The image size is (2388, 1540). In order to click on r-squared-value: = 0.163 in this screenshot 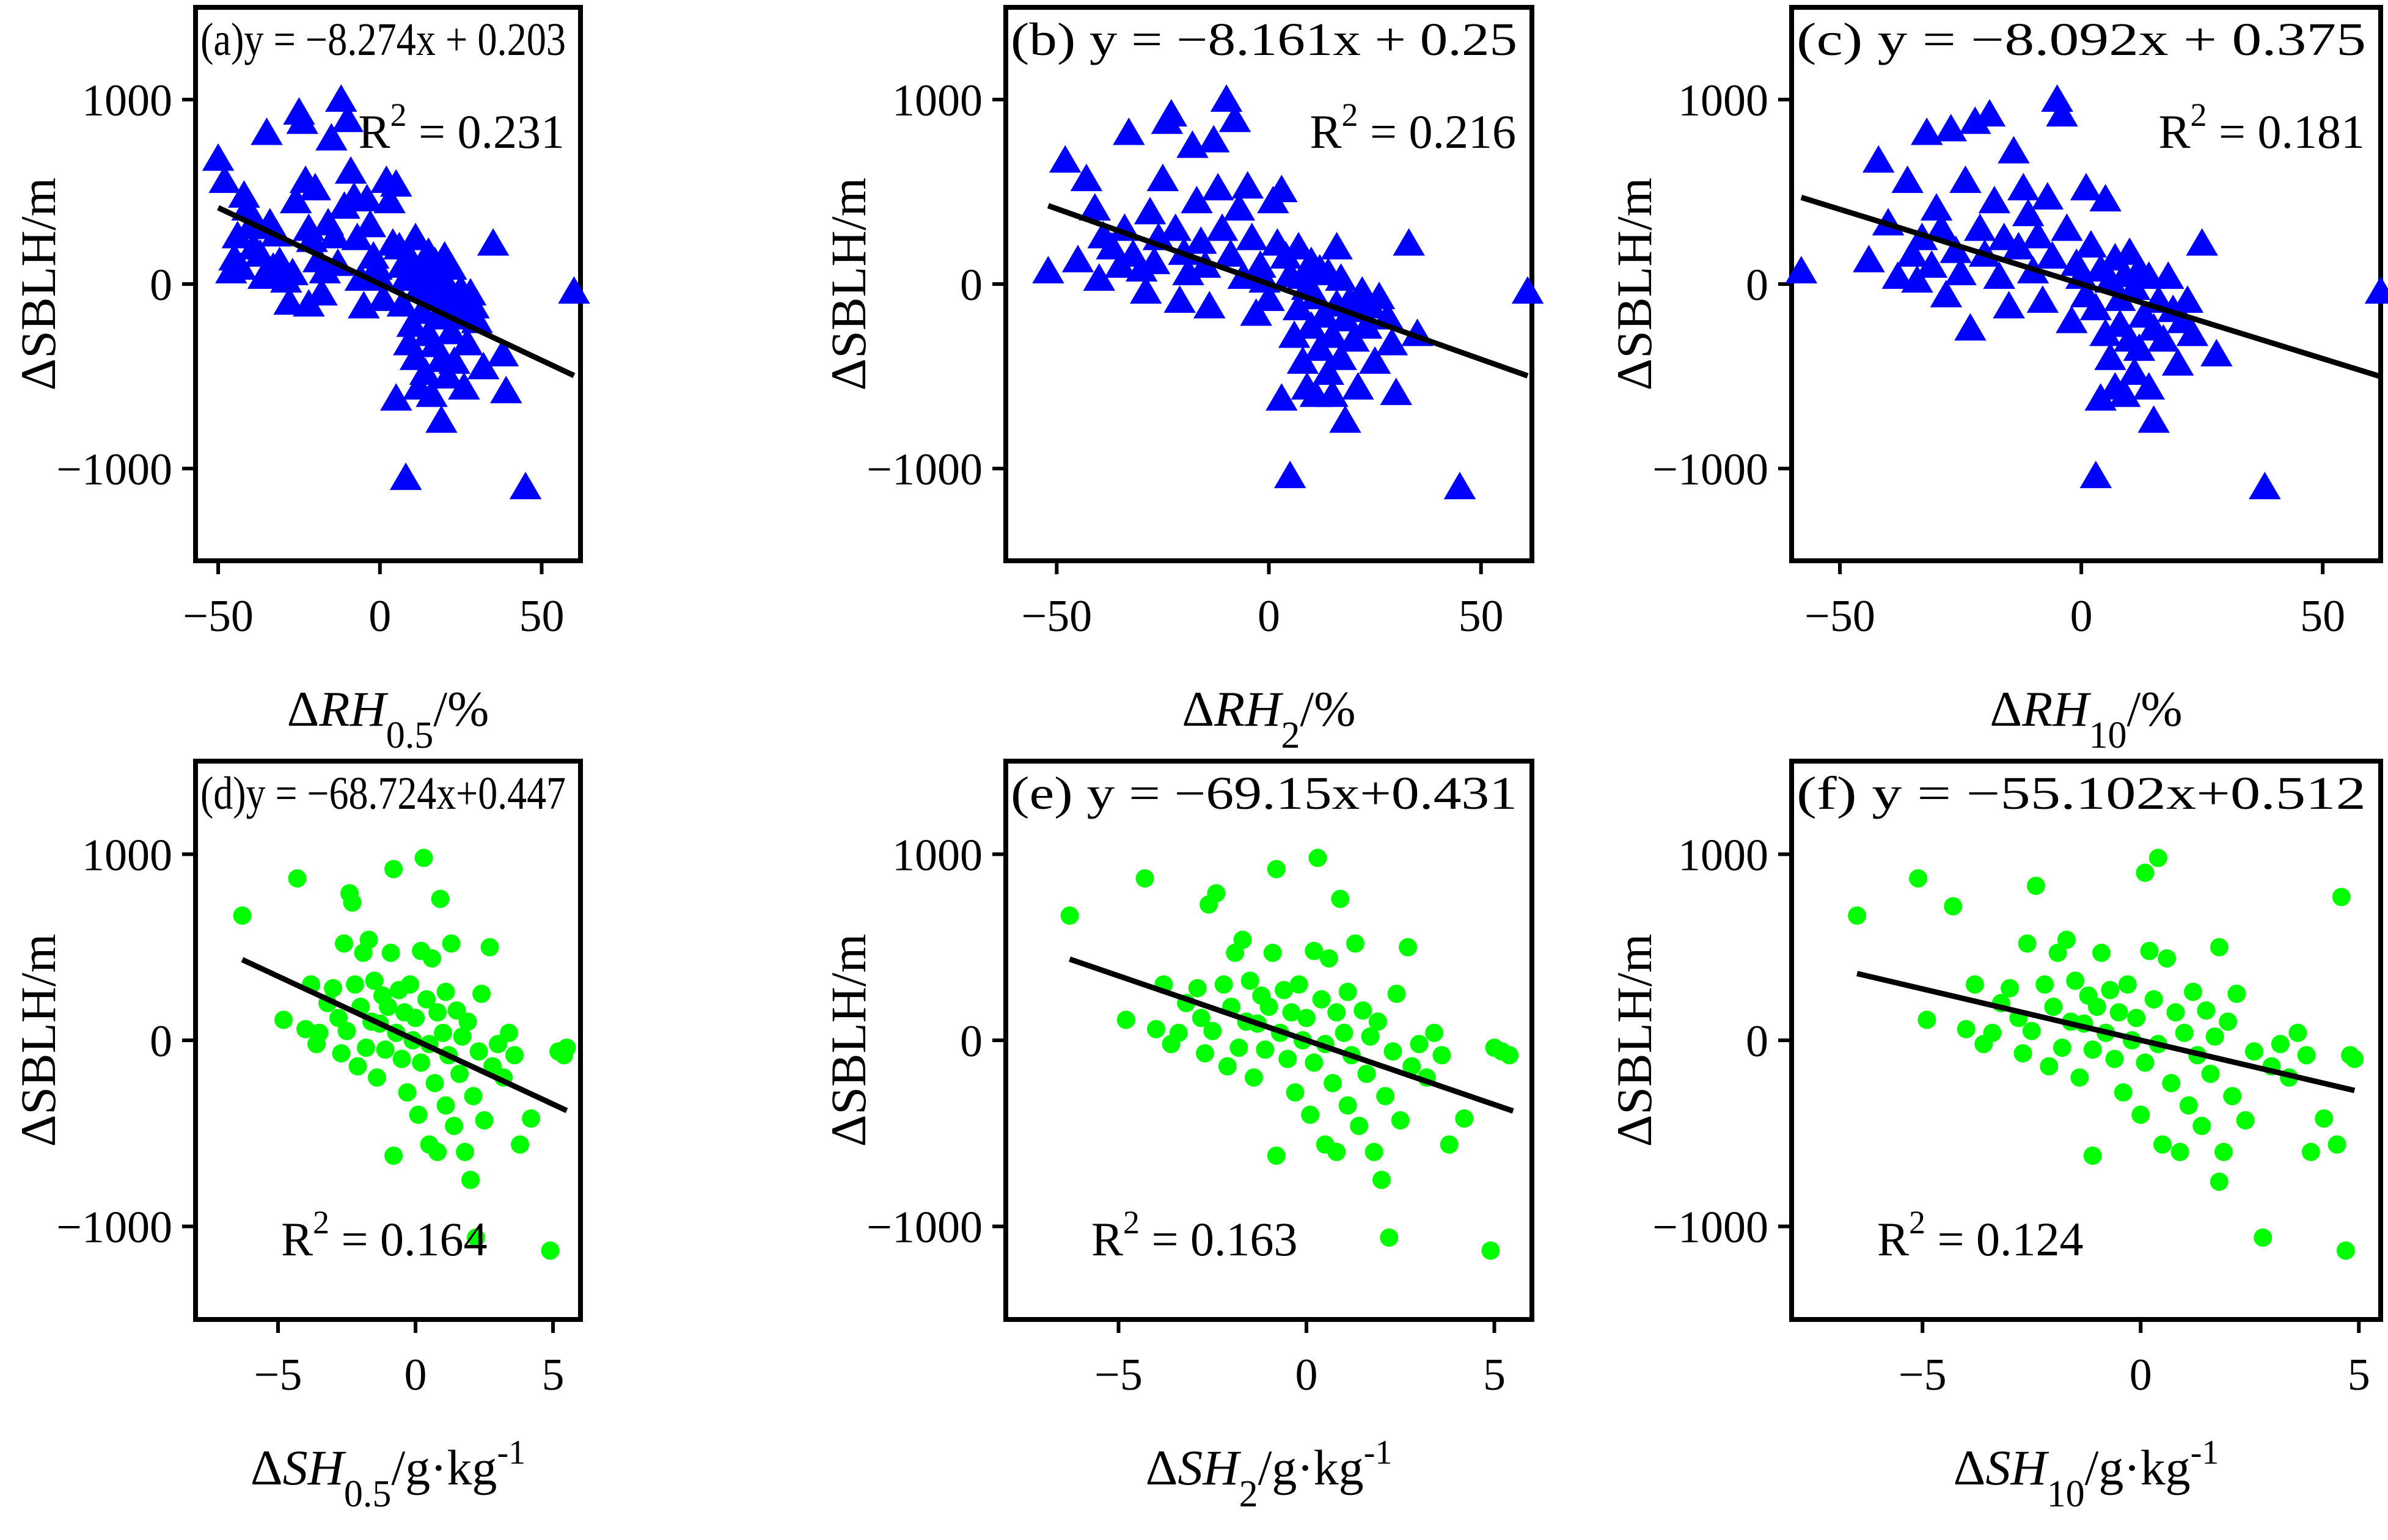, I will do `click(1219, 1239)`.